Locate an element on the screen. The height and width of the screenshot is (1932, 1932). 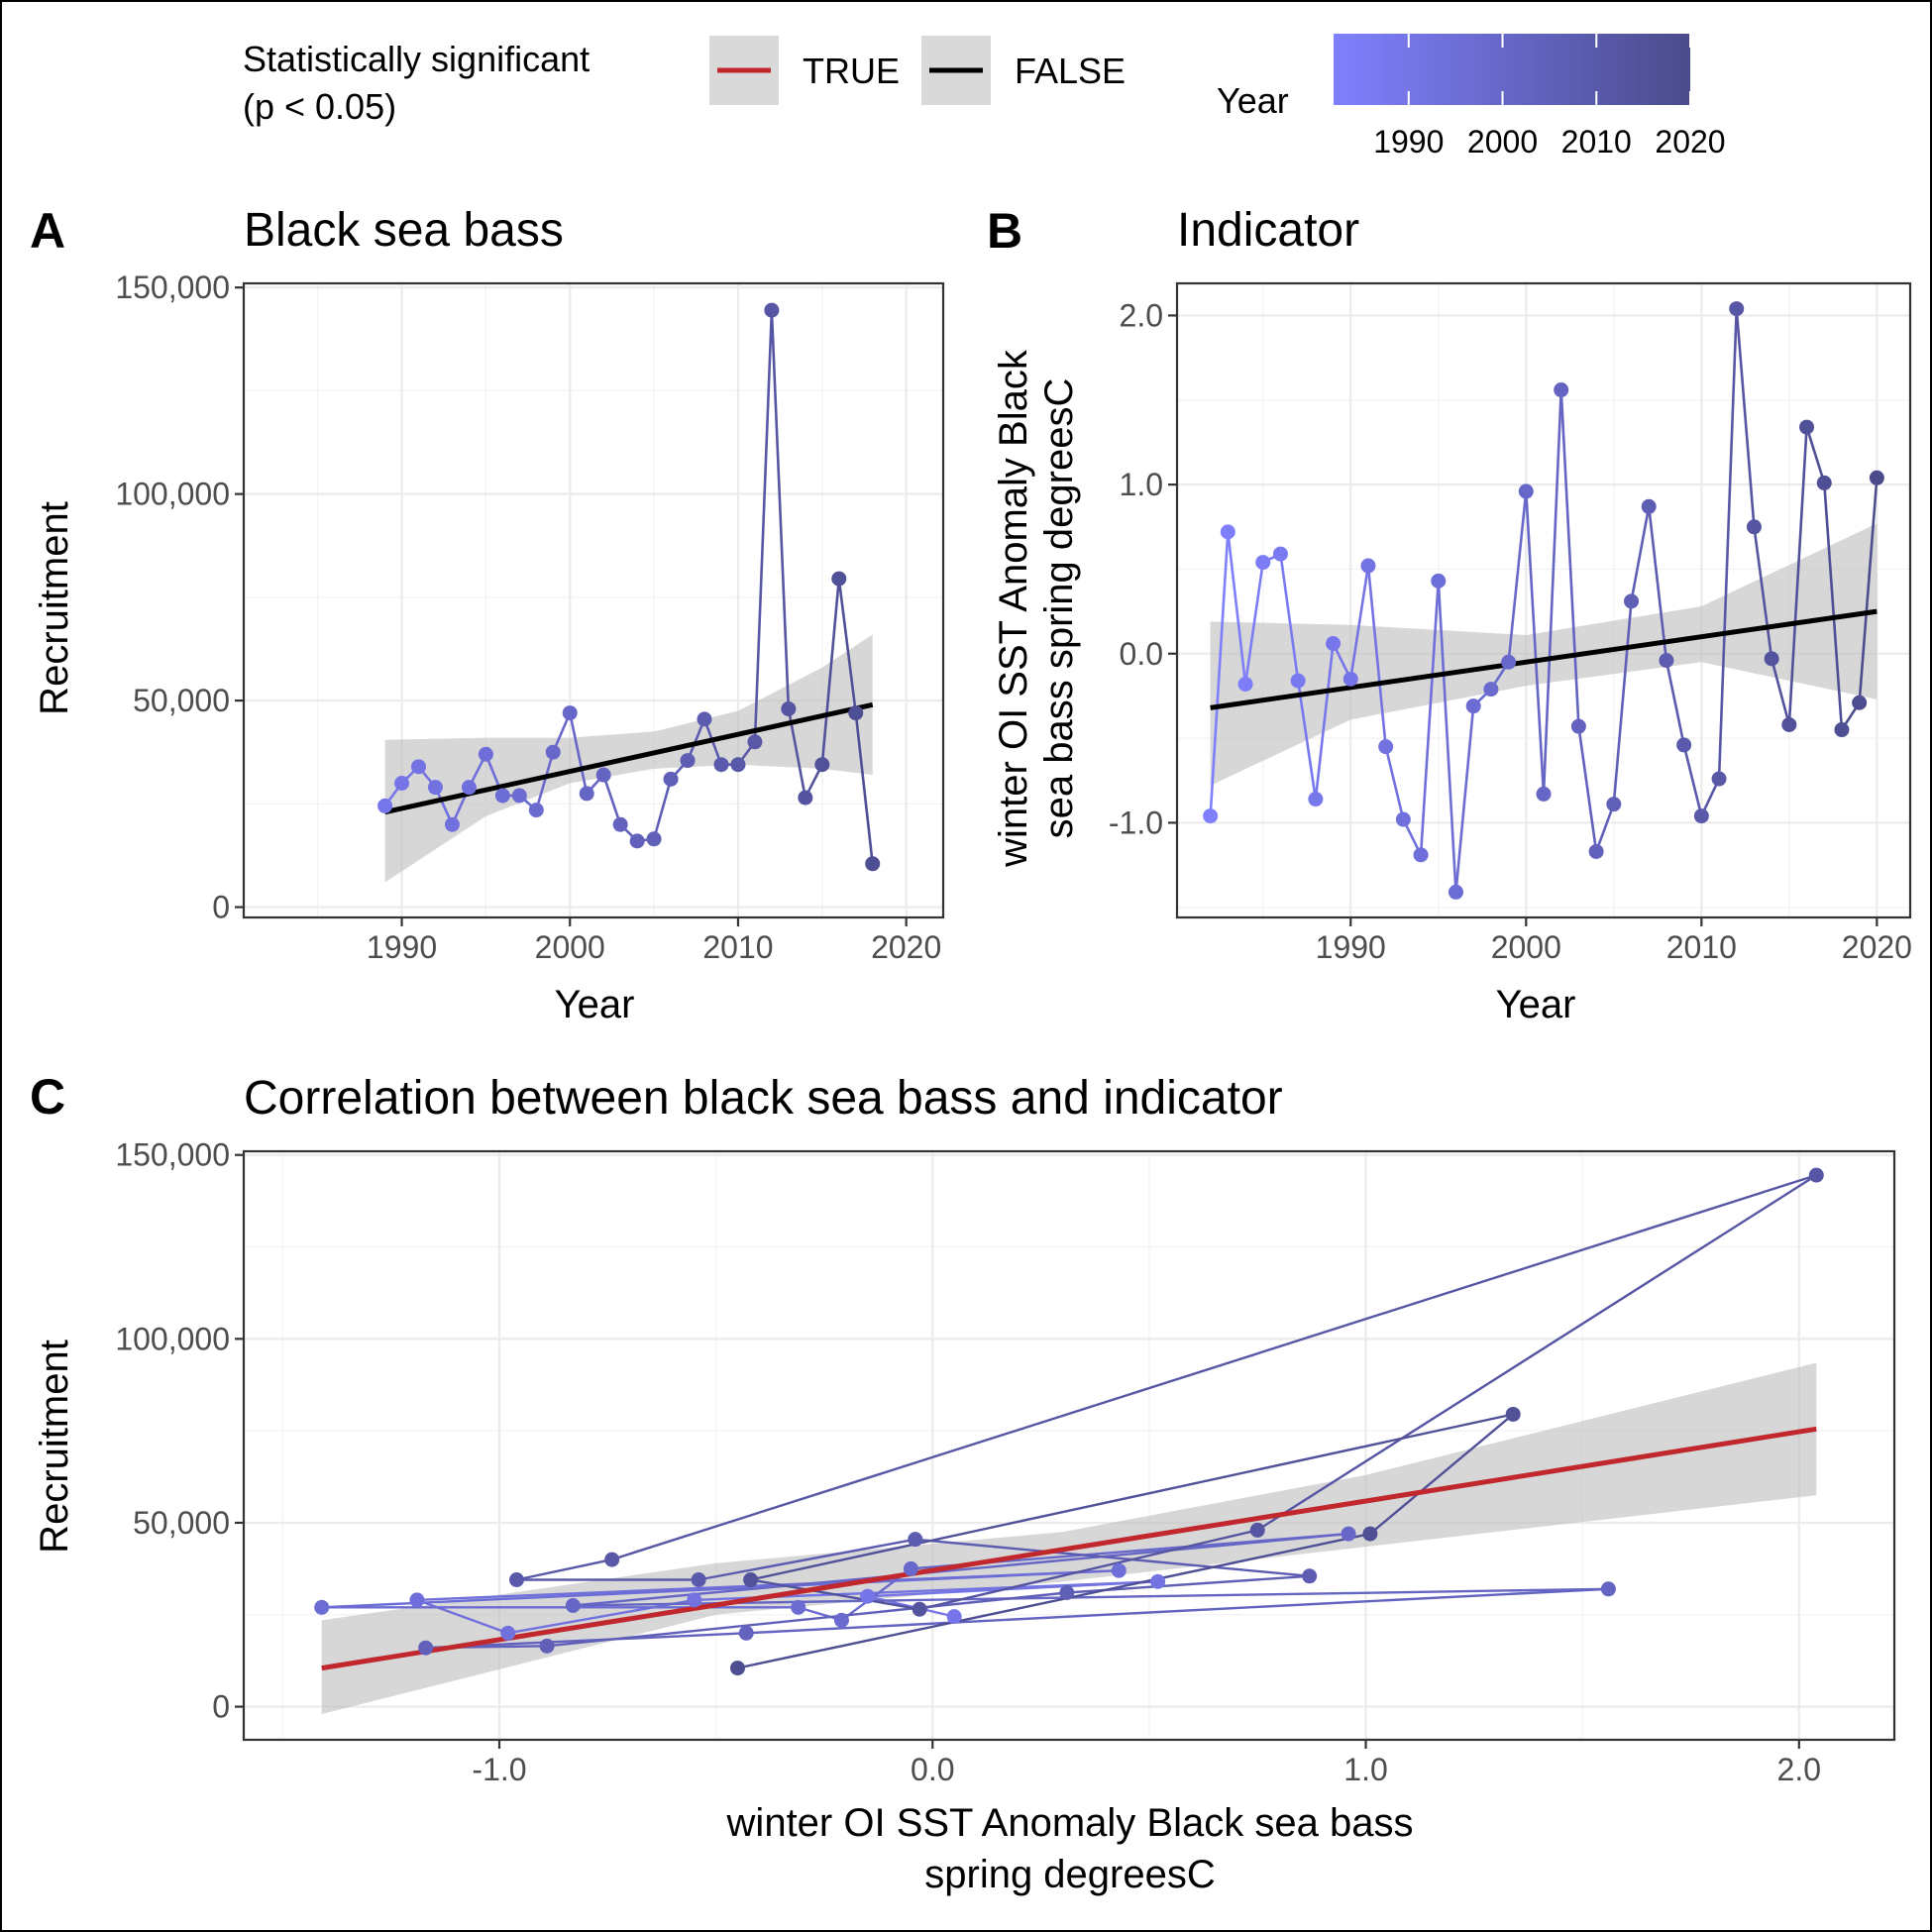
panel-a-x-tick-label: 2010 is located at coordinates (737, 947).